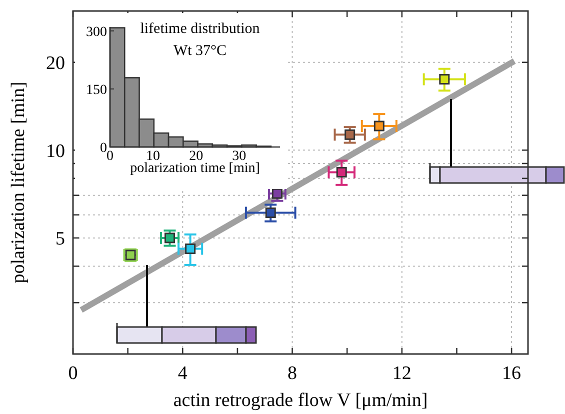 The image size is (565, 414). What do you see at coordinates (293, 373) in the screenshot?
I see `x-tick-label: 8` at bounding box center [293, 373].